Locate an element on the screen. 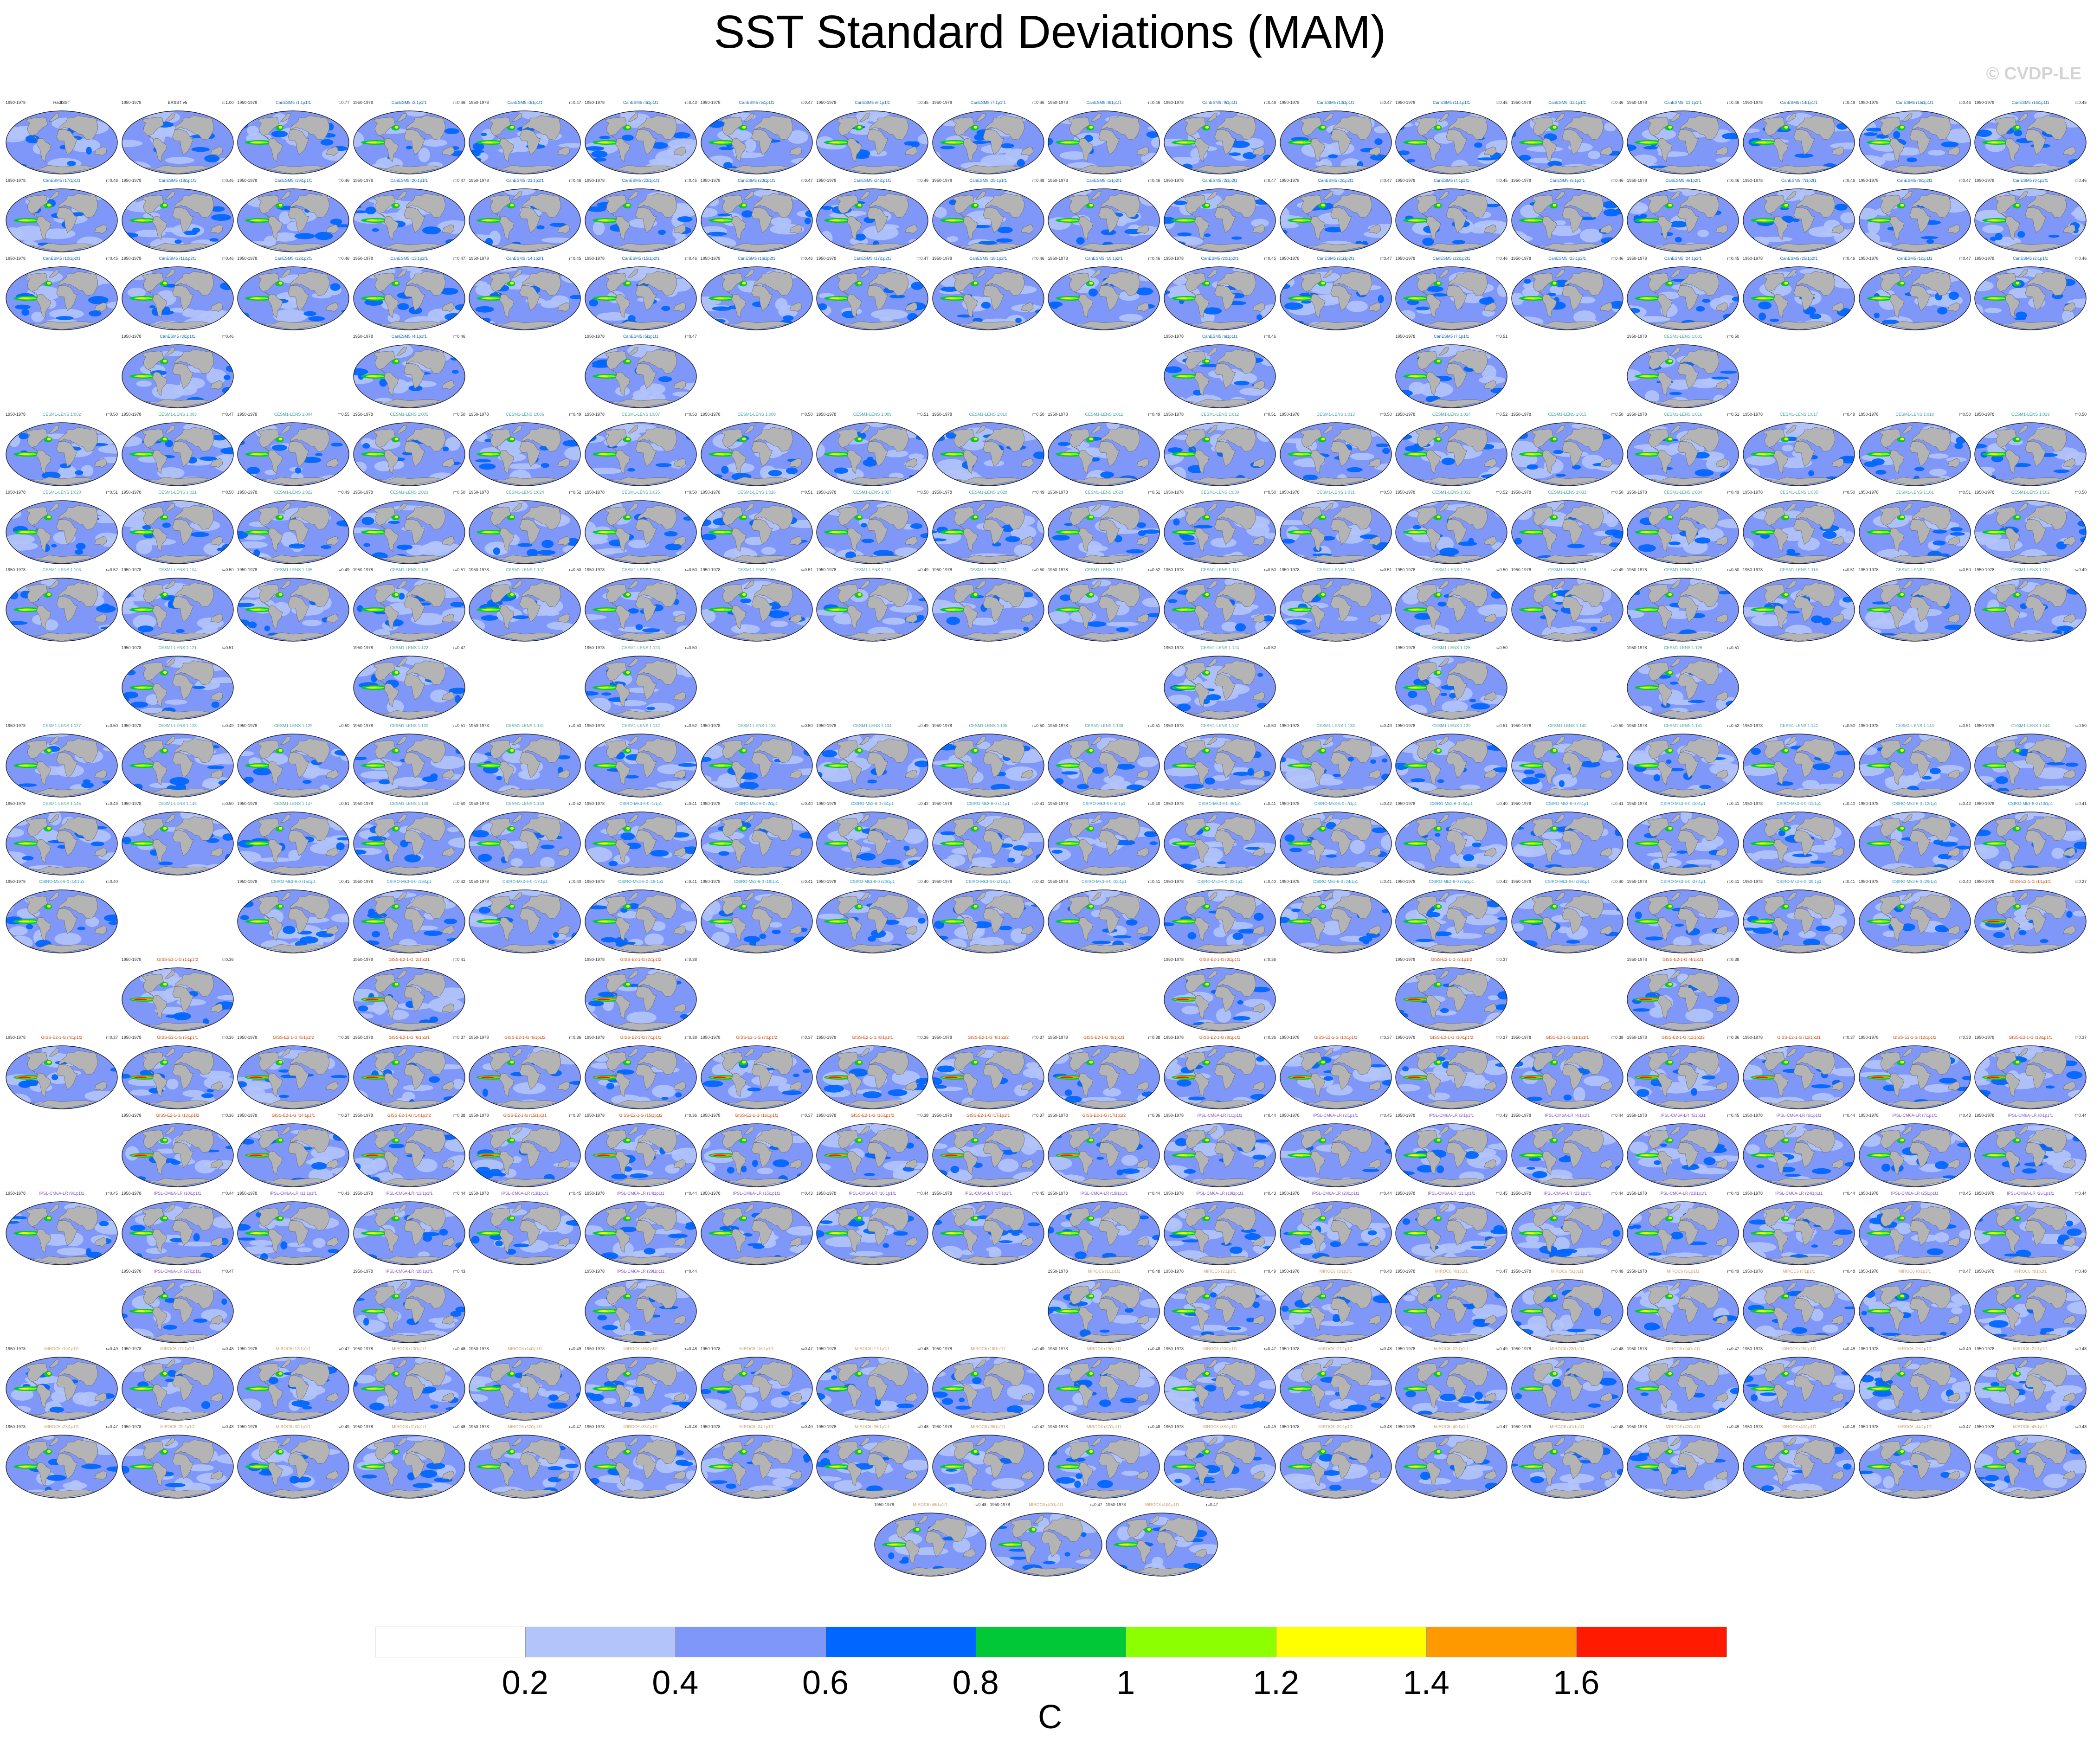 The image size is (2100, 1745). panel-pattern-correlation: r=0.36 is located at coordinates (1154, 1115).